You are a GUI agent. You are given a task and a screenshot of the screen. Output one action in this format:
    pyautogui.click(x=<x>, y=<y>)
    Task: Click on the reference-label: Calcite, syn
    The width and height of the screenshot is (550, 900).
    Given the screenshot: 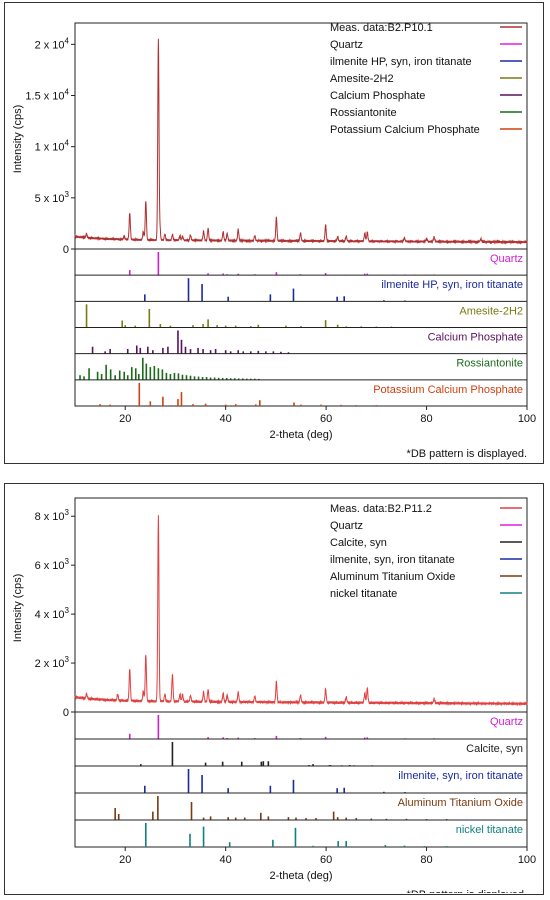 What is the action you would take?
    pyautogui.click(x=494, y=749)
    